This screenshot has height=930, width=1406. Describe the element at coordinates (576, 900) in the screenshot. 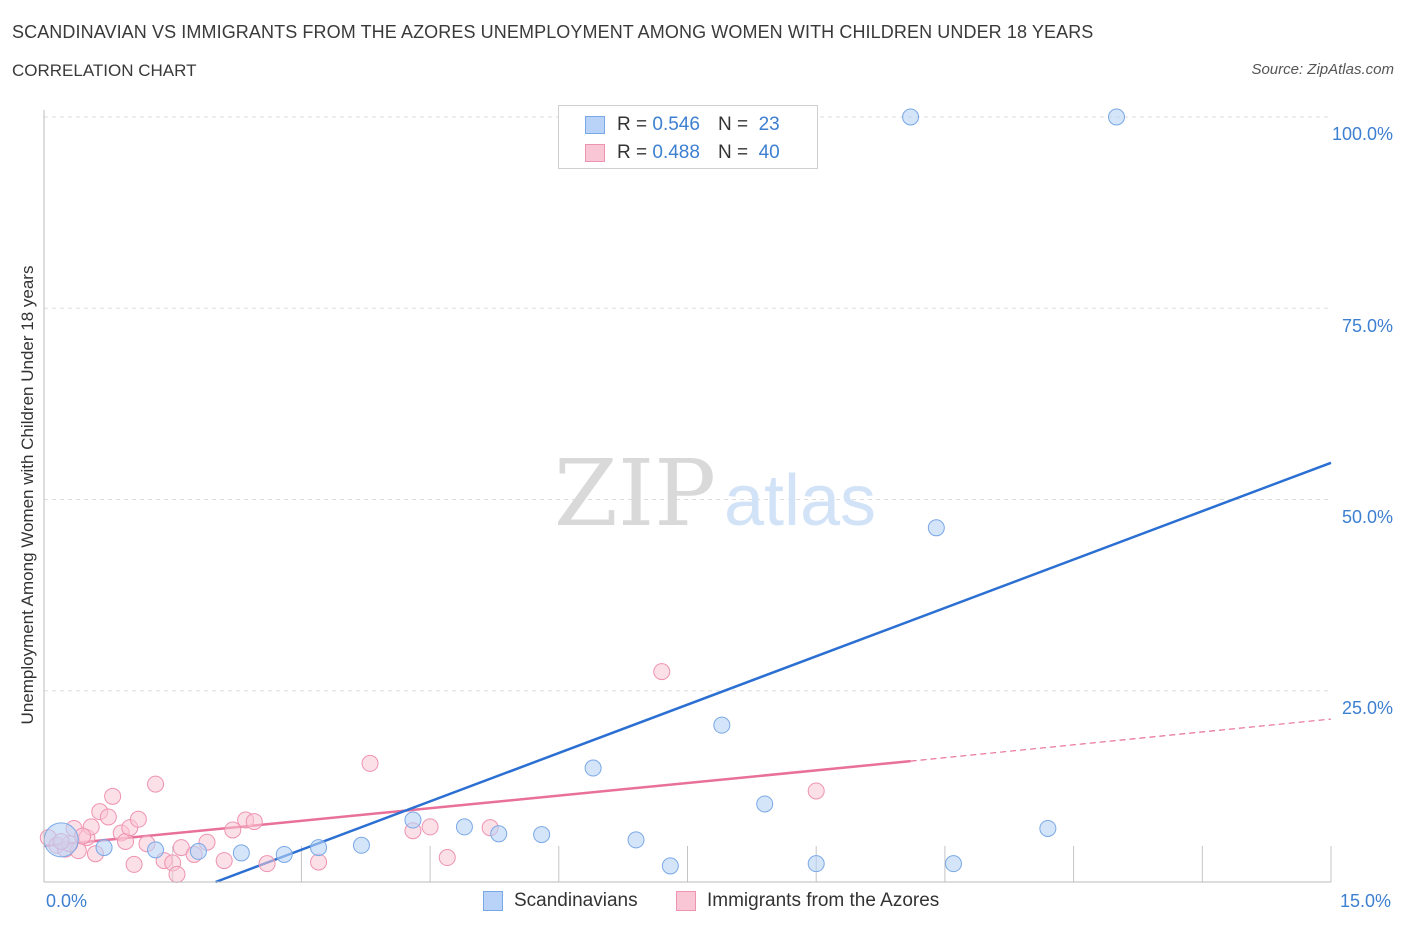

I see `legend-label: Scandinavians` at that location.